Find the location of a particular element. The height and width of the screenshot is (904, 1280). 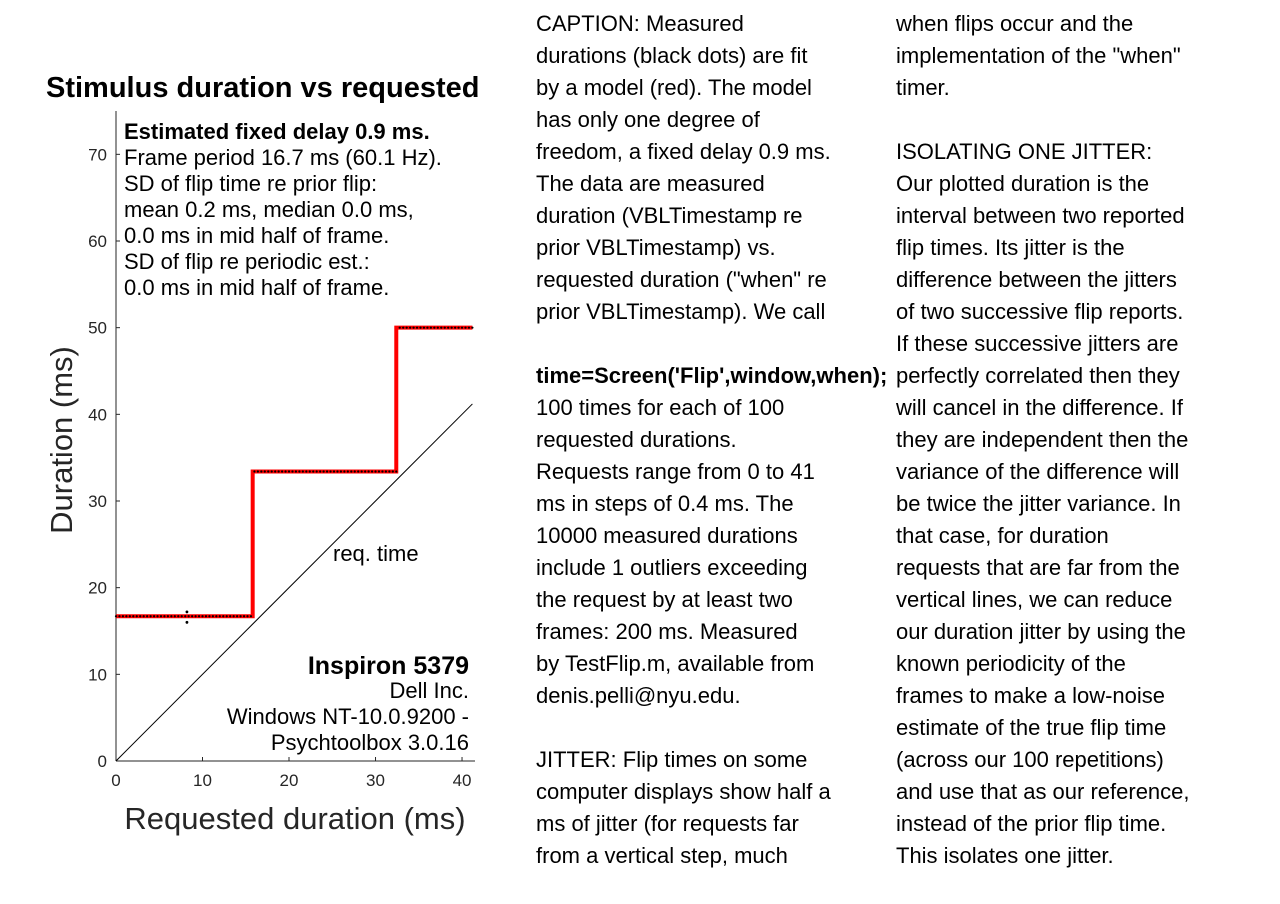

y-tick-label: 0 is located at coordinates (102, 761).